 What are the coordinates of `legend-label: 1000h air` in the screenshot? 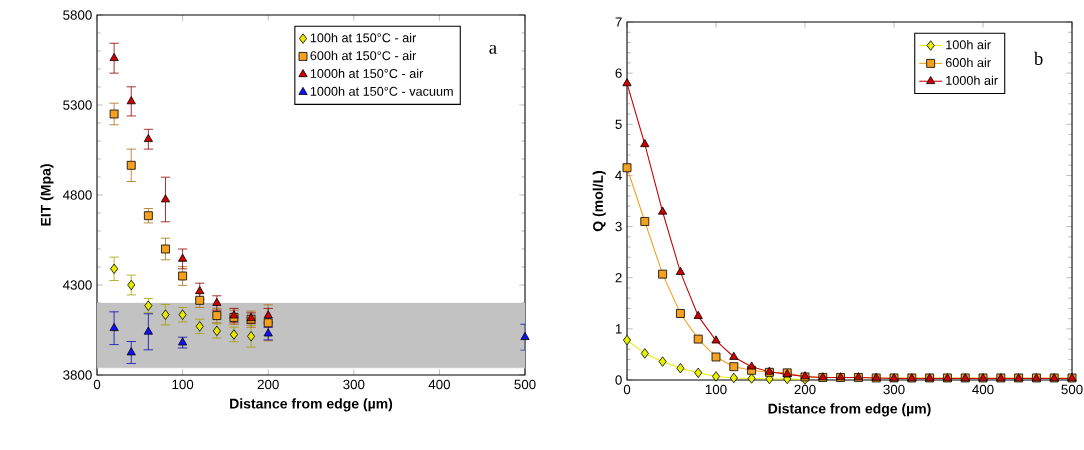 It's located at (972, 80).